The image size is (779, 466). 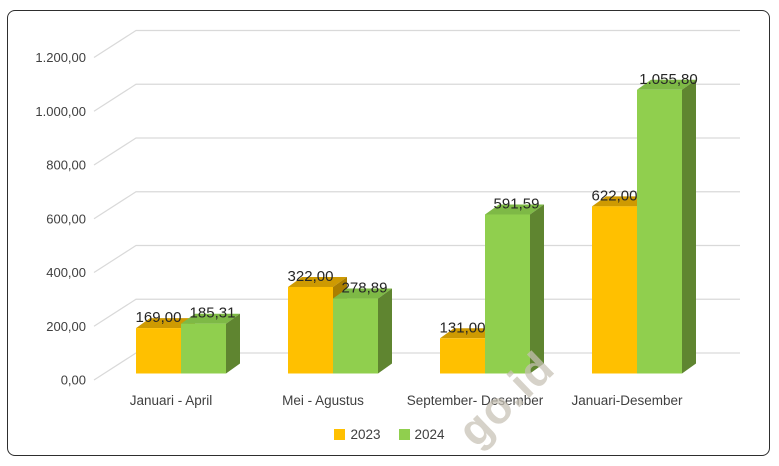 I want to click on legend-label-2024: 2024, so click(x=429, y=434).